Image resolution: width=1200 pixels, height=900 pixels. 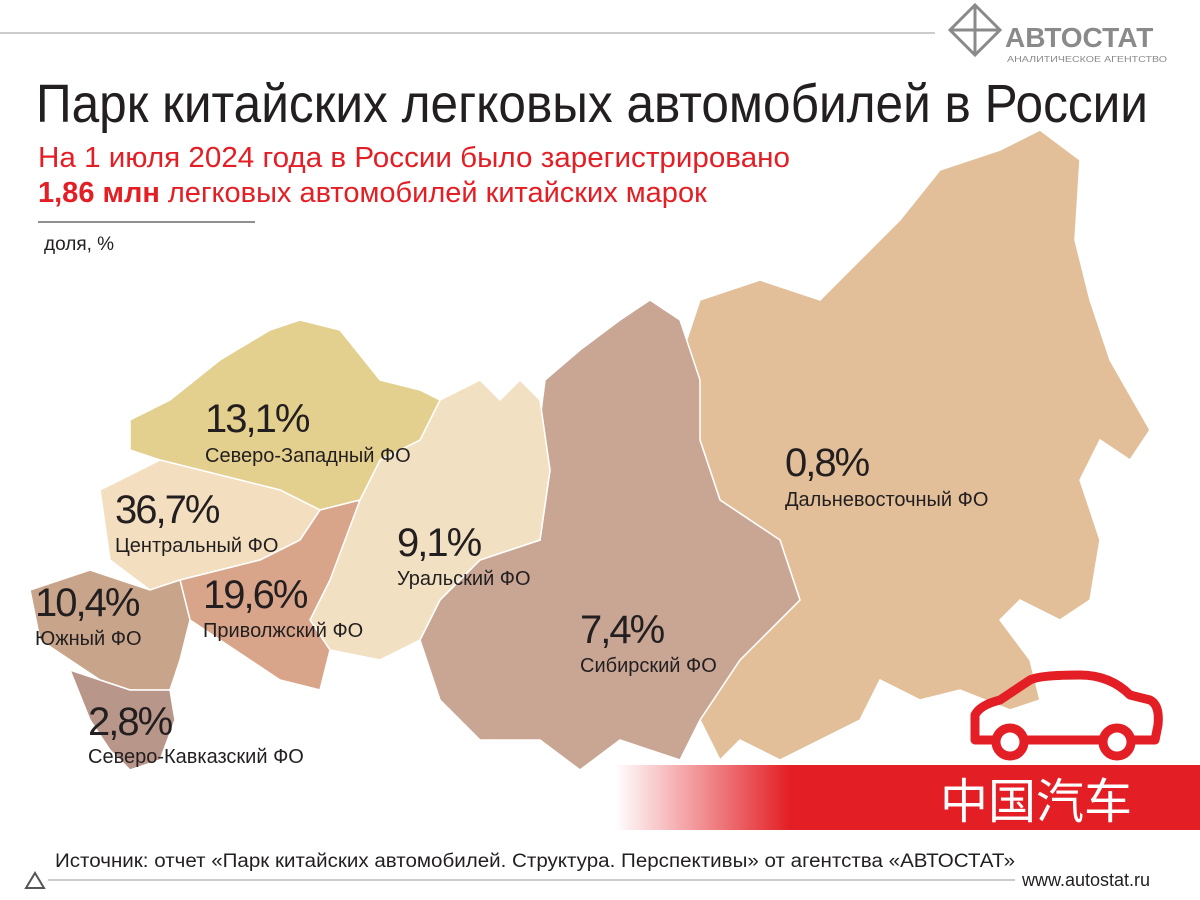 I want to click on region-name: Центральный ФО, so click(x=196, y=546).